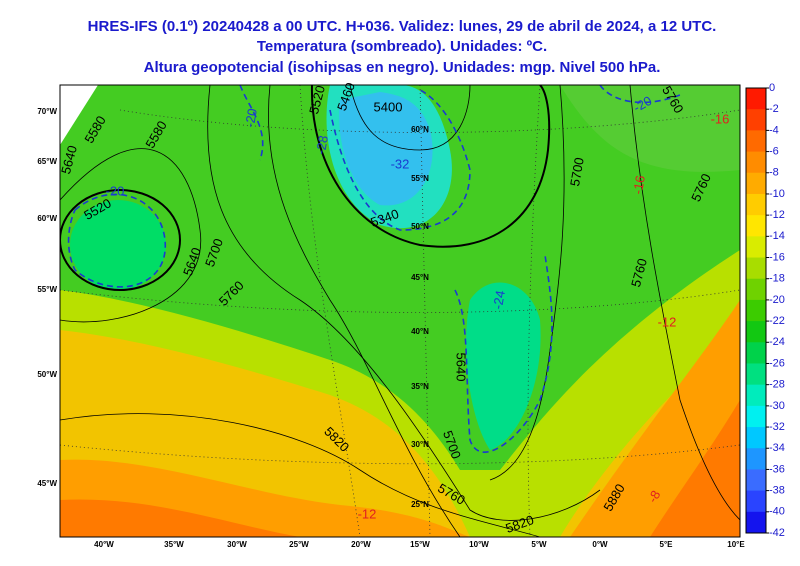 This screenshot has height=566, width=800. I want to click on bottom-axis-label: 30°W, so click(237, 544).